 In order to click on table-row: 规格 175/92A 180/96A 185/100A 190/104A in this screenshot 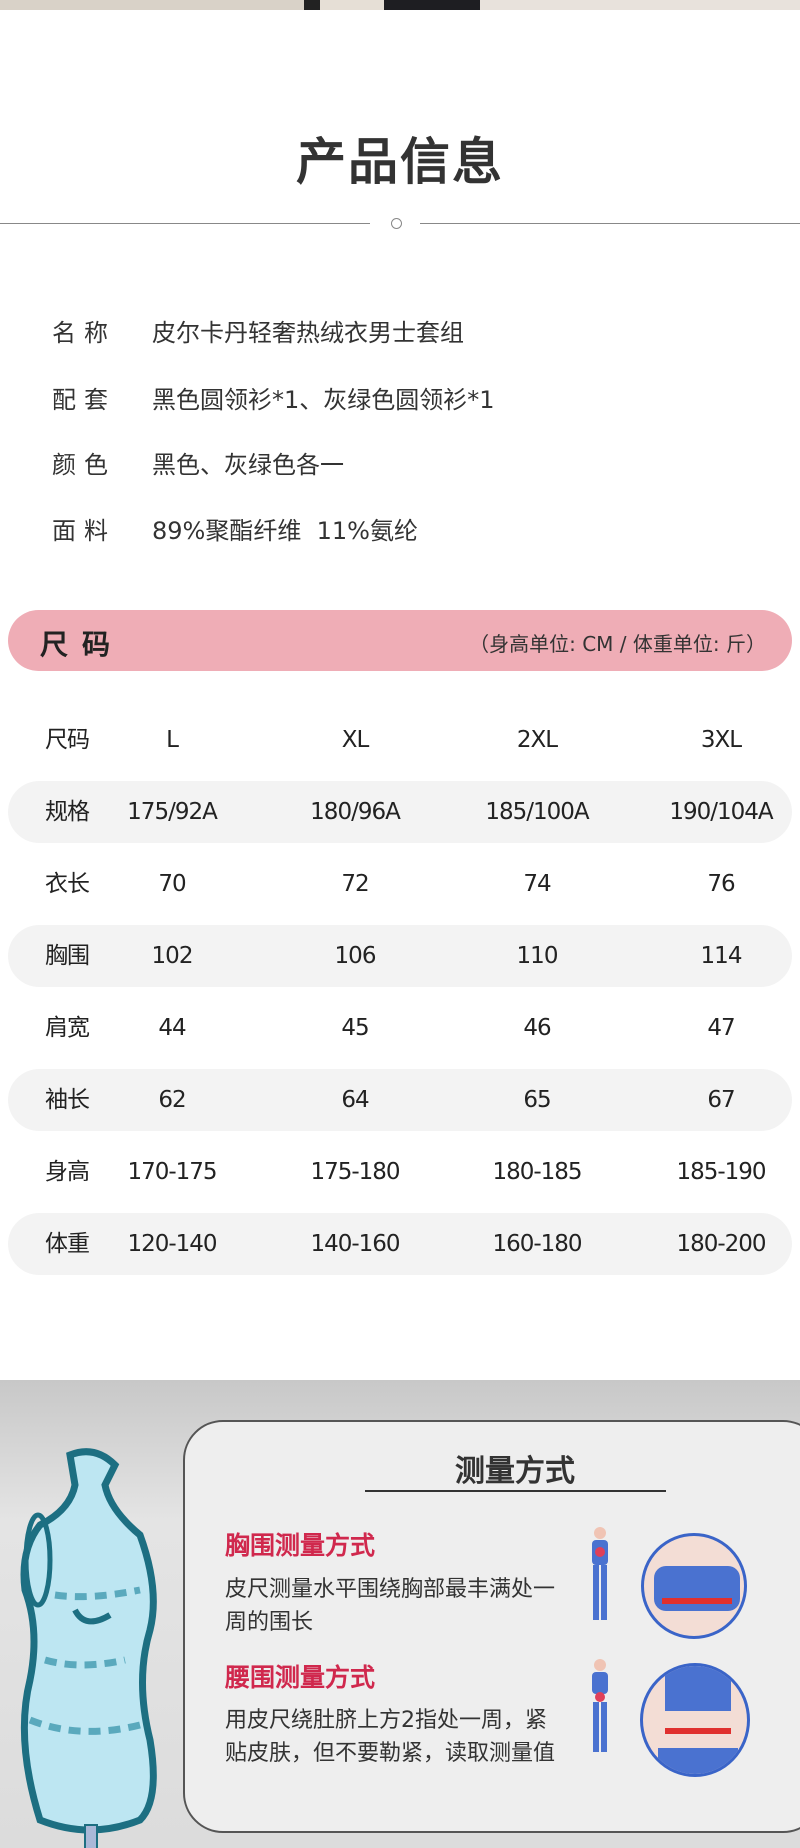, I will do `click(400, 812)`.